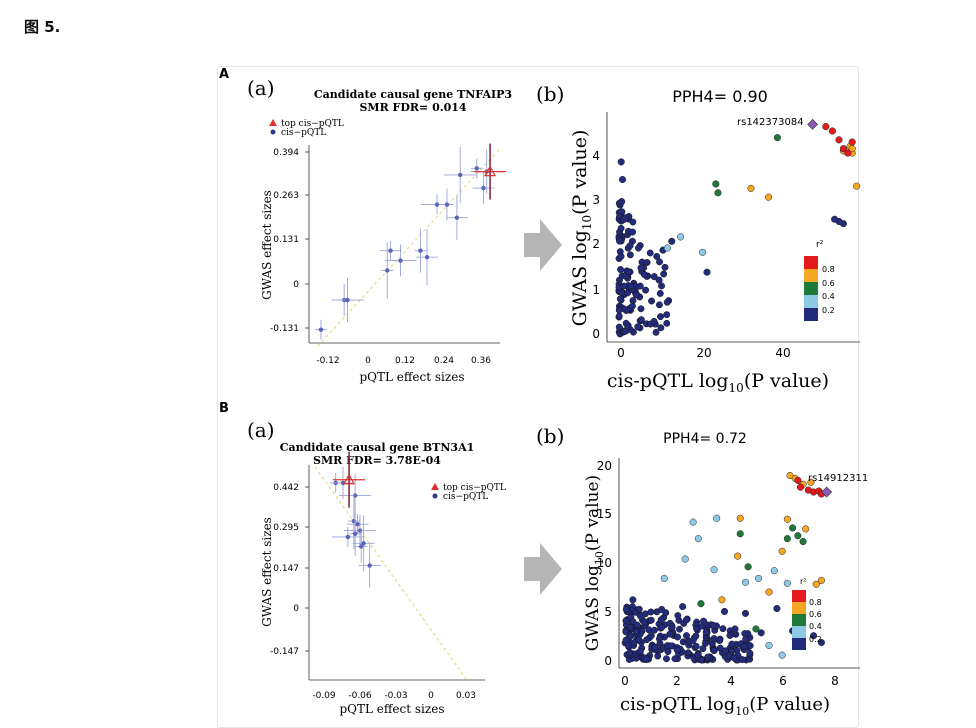  I want to click on smr-a-xtick: 0.24, so click(444, 361).